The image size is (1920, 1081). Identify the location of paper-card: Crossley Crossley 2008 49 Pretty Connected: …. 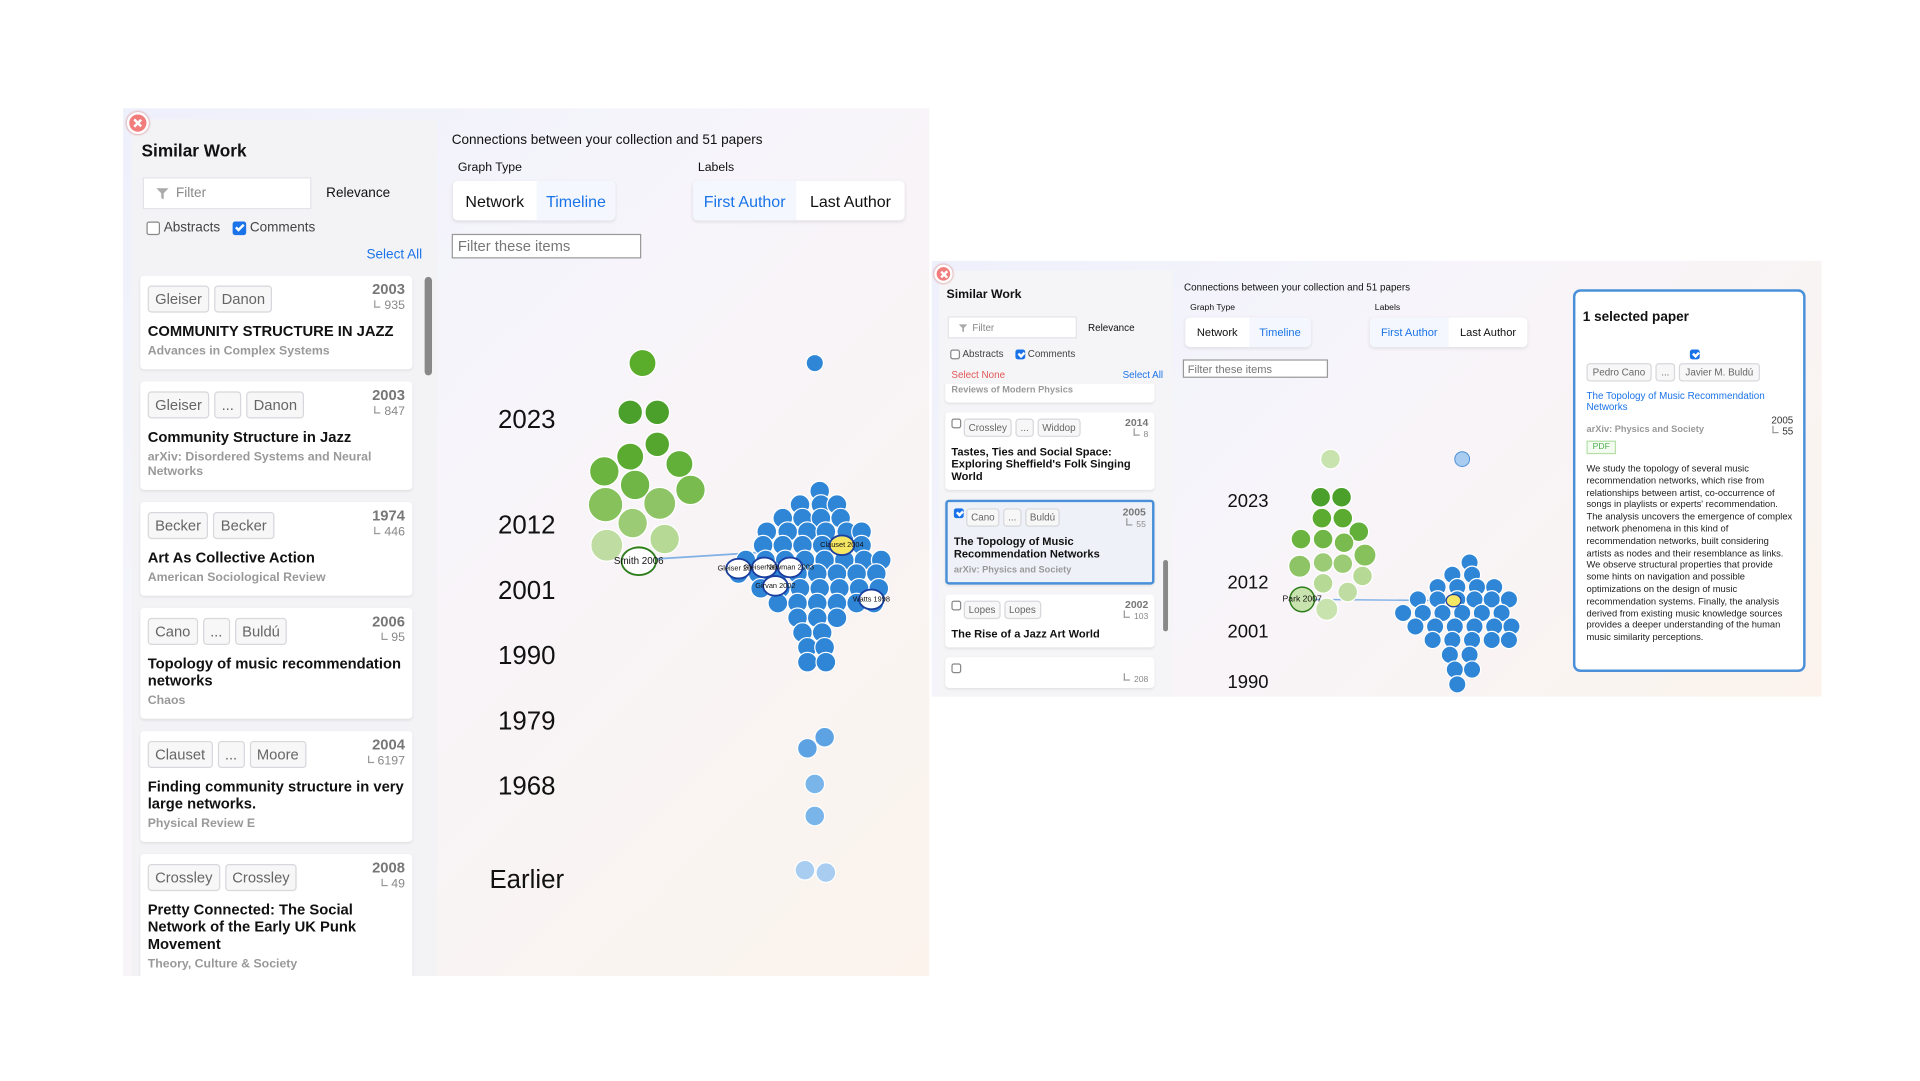
(276, 915).